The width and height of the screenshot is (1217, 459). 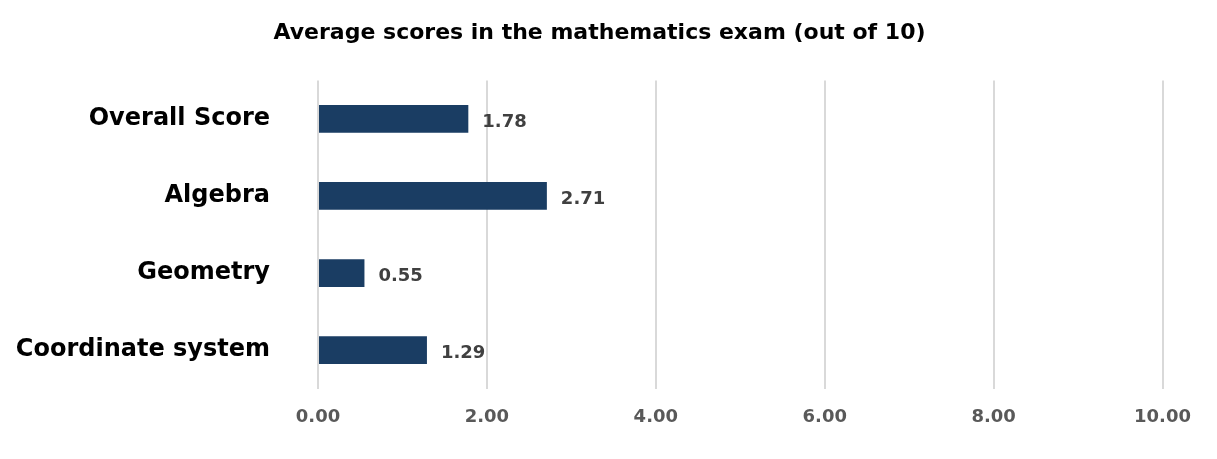 What do you see at coordinates (217, 194) in the screenshot?
I see `y-tick-label: Algebra` at bounding box center [217, 194].